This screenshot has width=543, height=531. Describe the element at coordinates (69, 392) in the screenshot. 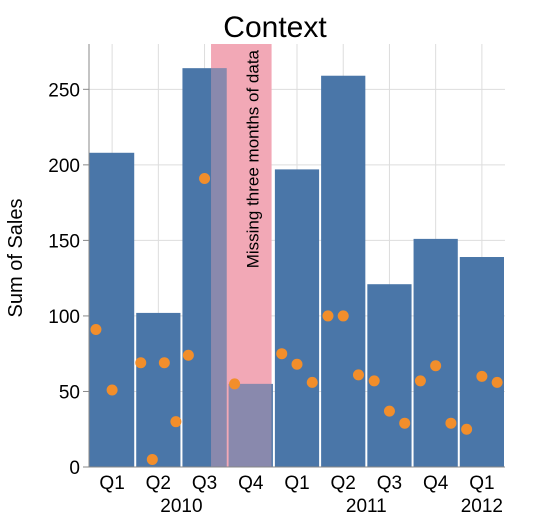

I see `y-tick-label: 50` at that location.